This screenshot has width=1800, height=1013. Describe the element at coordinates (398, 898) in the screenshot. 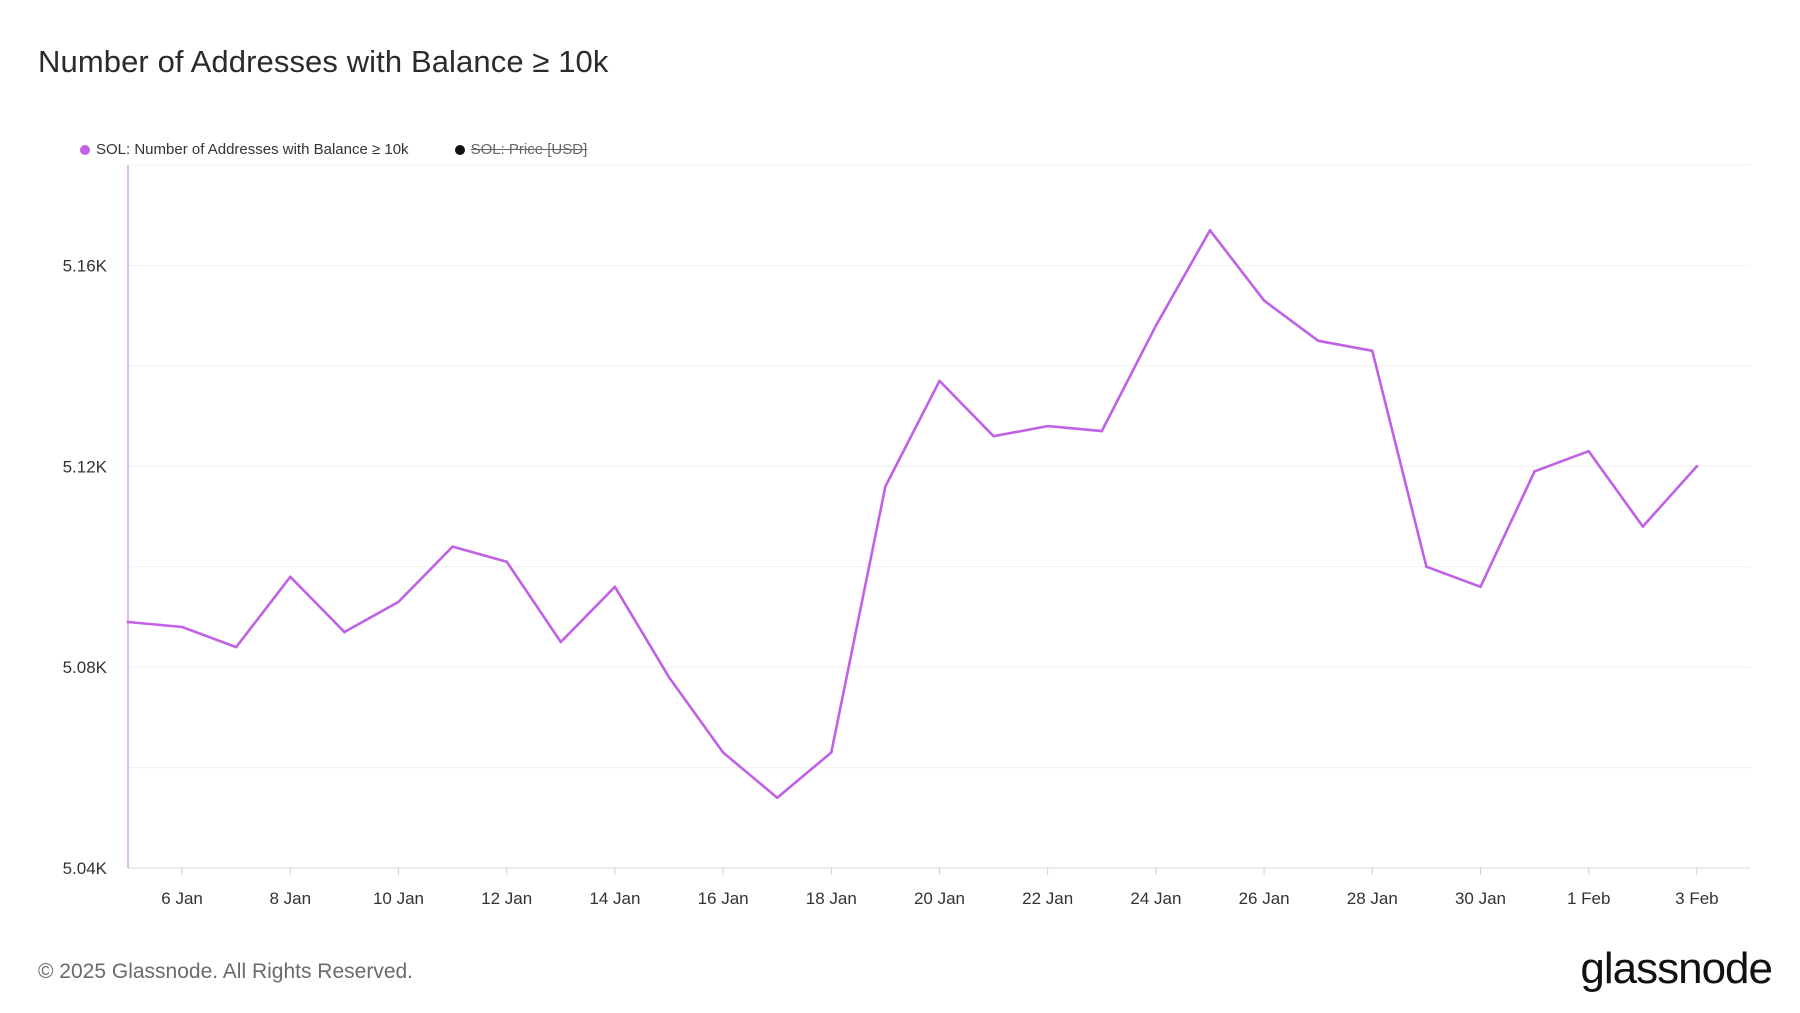

I see `x-tick-label: 10 Jan` at that location.